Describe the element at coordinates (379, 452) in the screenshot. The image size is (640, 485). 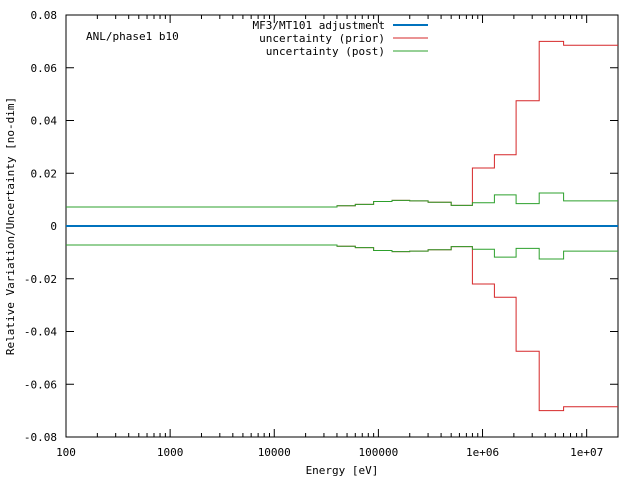
I see `x-tick-label: 100000` at that location.